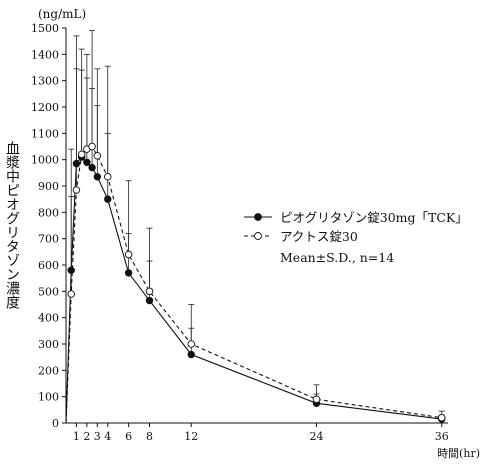  Describe the element at coordinates (257, 432) in the screenshot. I see `x-axis: 1 2 3 4 6 8 12 24 36` at that location.